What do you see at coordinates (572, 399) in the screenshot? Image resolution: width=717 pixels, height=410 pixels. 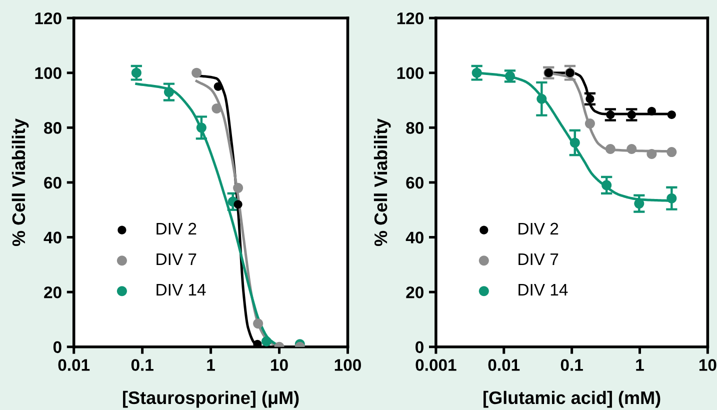 I see `x-axis-title: [Glutamic acid] (mM)` at bounding box center [572, 399].